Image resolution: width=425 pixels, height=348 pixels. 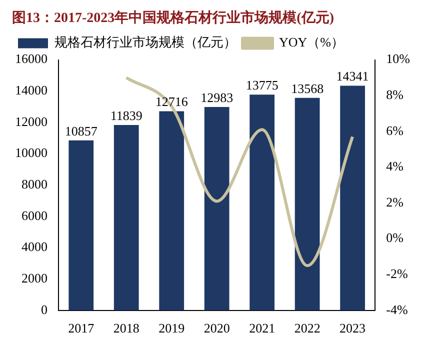 What do you see at coordinates (395, 166) in the screenshot?
I see `y2-tick-label: 4%` at bounding box center [395, 166].